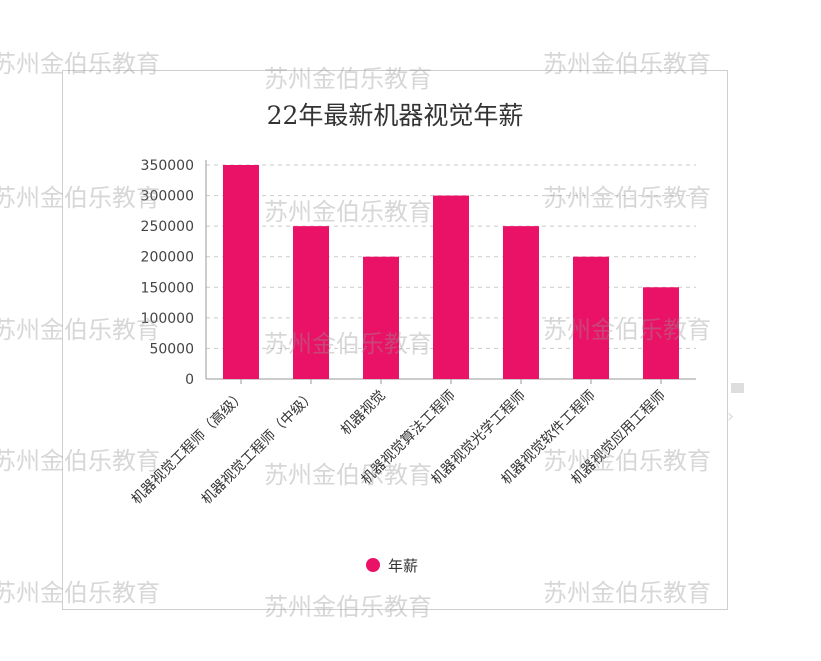 The image size is (821, 661). I want to click on x-tick-label: 机器视觉工程师（中级）, so click(259, 448).